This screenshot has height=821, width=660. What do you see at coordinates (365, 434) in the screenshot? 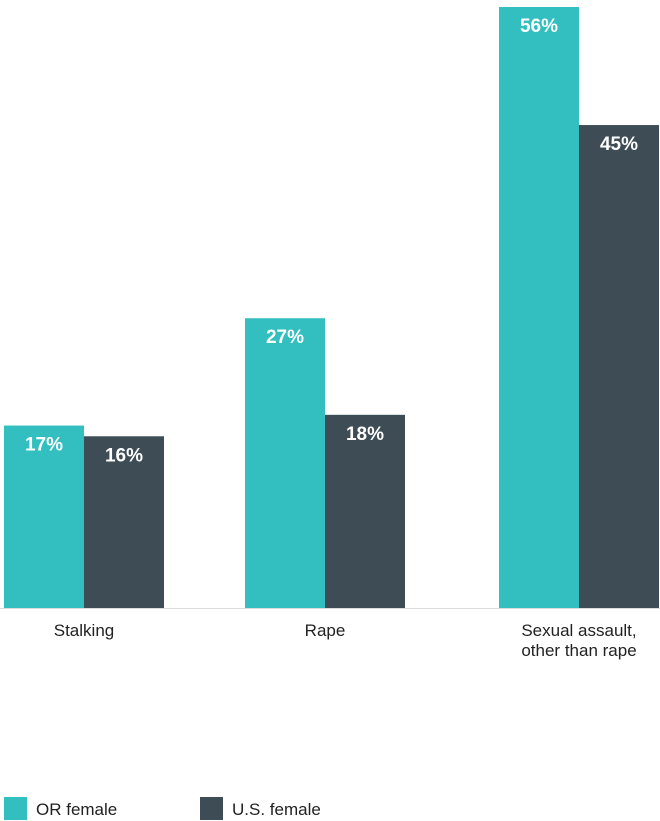
I see `value-label-u-s-female-1: 18%` at bounding box center [365, 434].